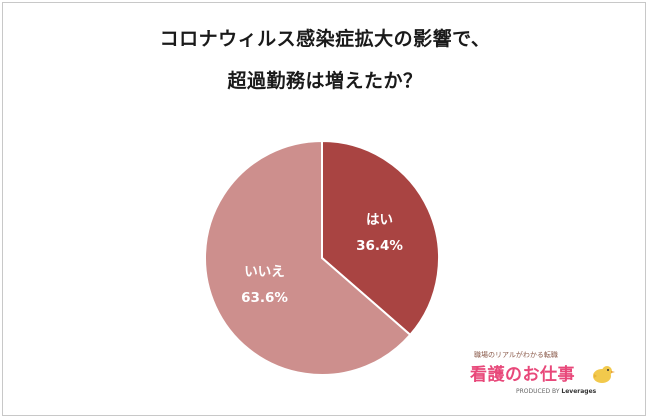  I want to click on chart-title-line-2: 超過勤務は増えたか？, so click(325, 81).